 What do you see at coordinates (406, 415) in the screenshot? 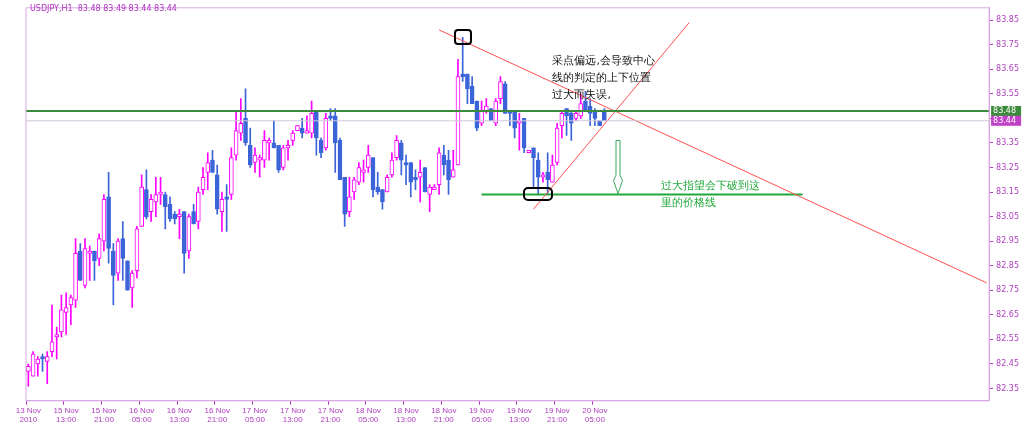
I see `x-tick-label: 18 Nov 13:00` at bounding box center [406, 415].